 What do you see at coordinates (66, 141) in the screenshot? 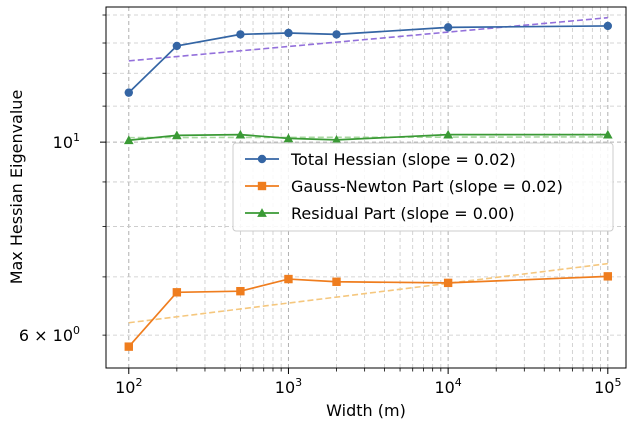
I see `y-tick-label: 101` at bounding box center [66, 141].